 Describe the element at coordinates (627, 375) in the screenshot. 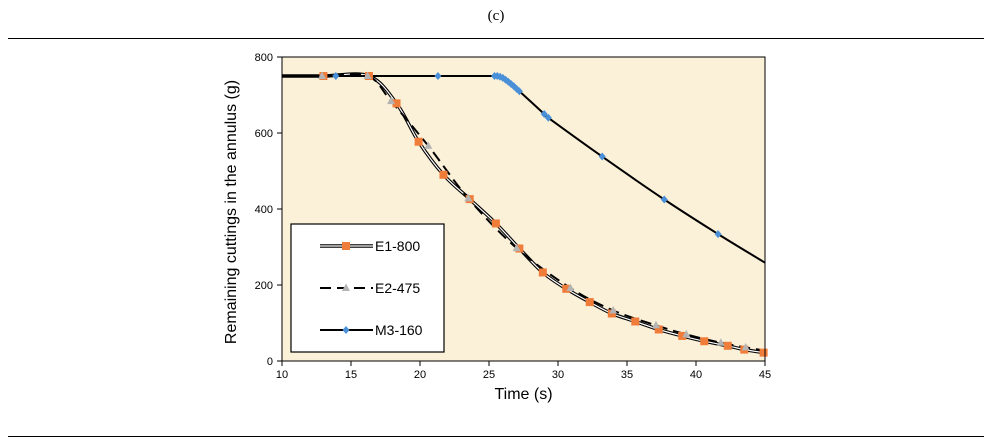

I see `x-tick-label: 35` at that location.